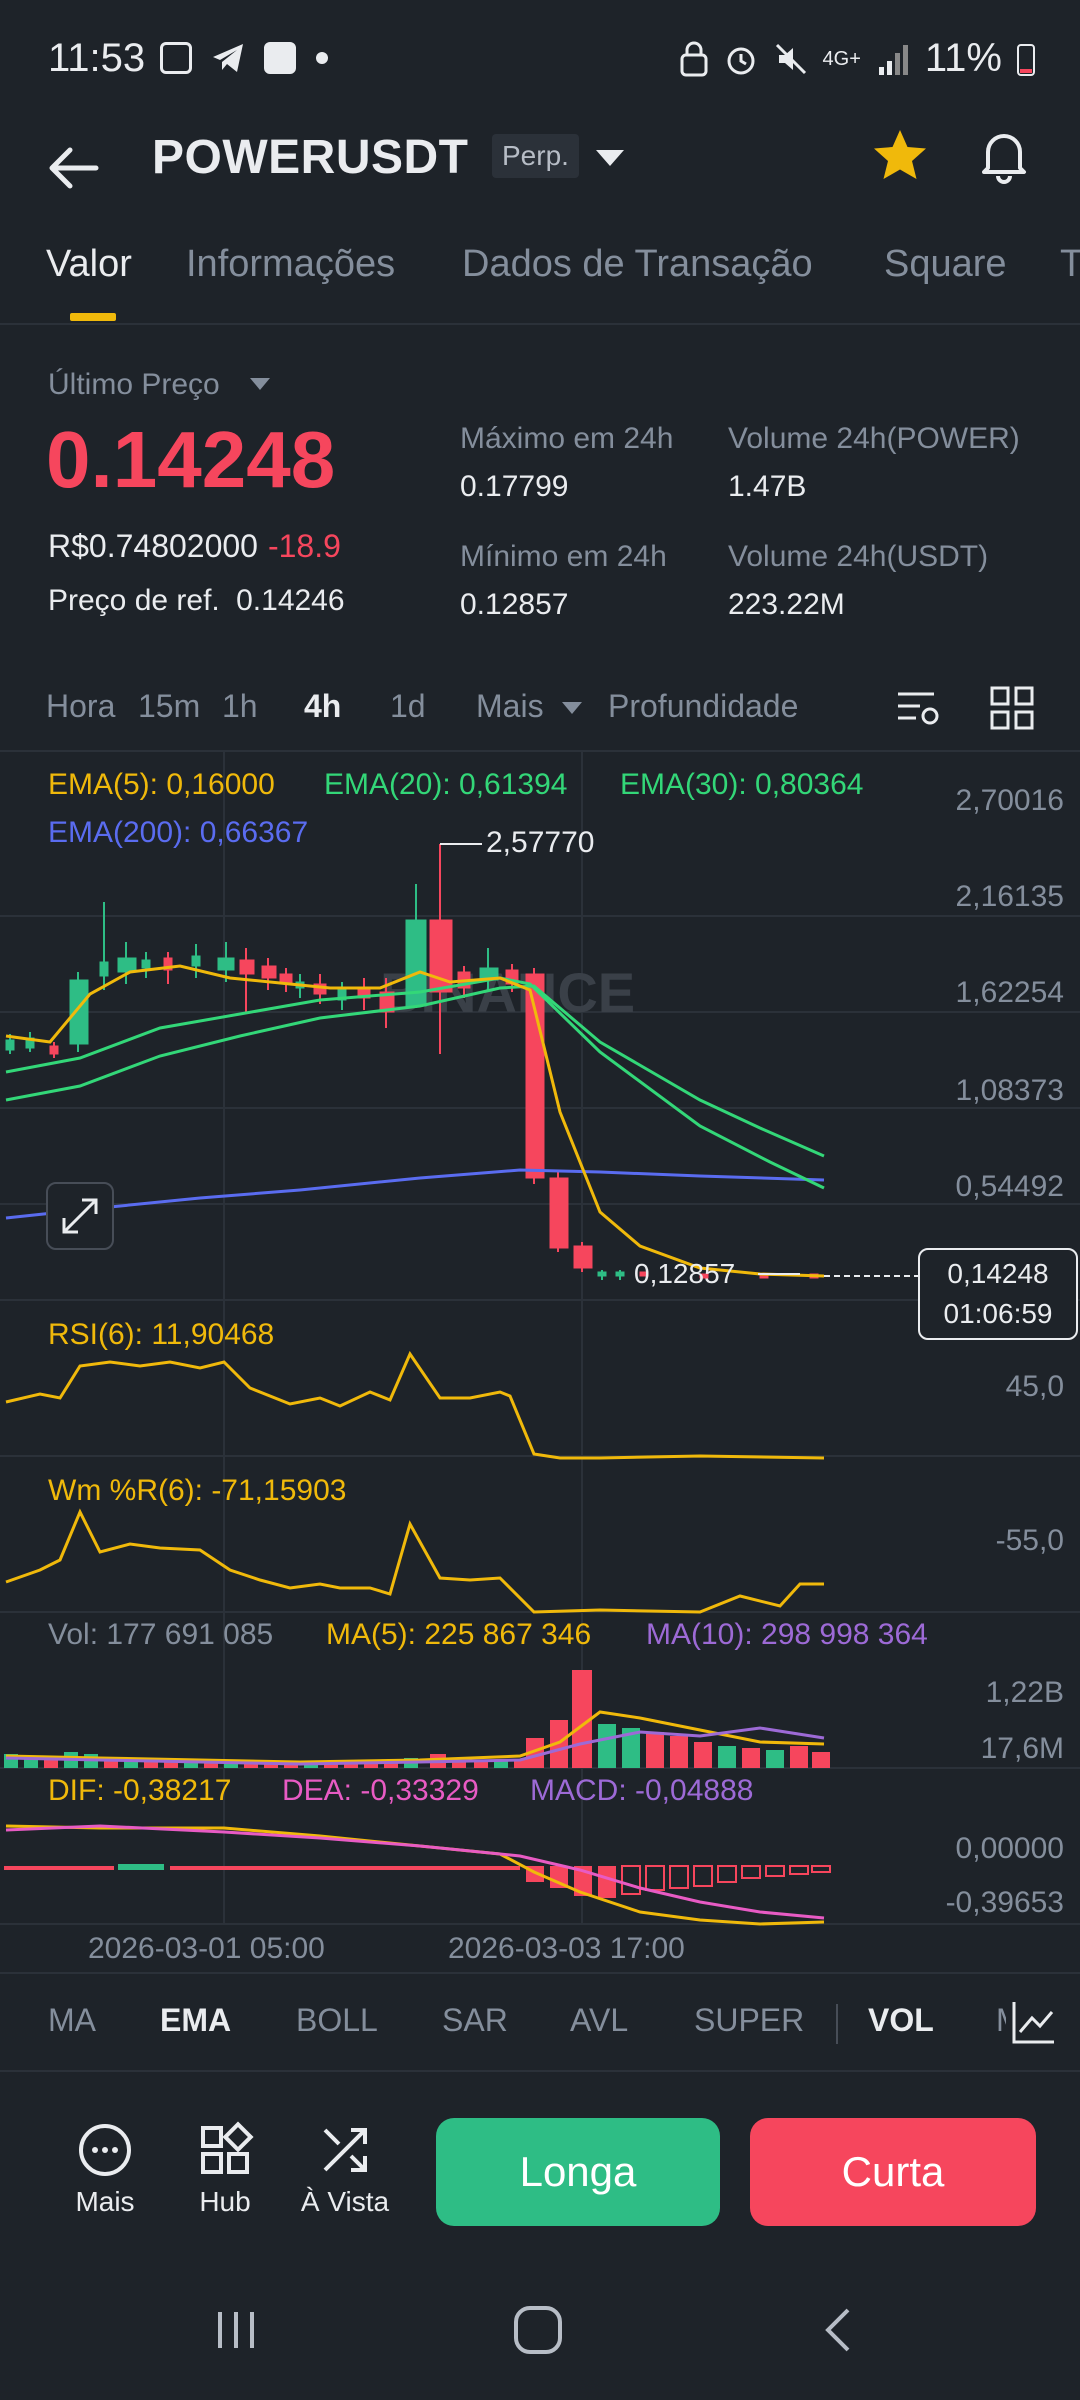 The width and height of the screenshot is (1080, 2400). Describe the element at coordinates (408, 706) in the screenshot. I see `tf-1d: 1d` at that location.